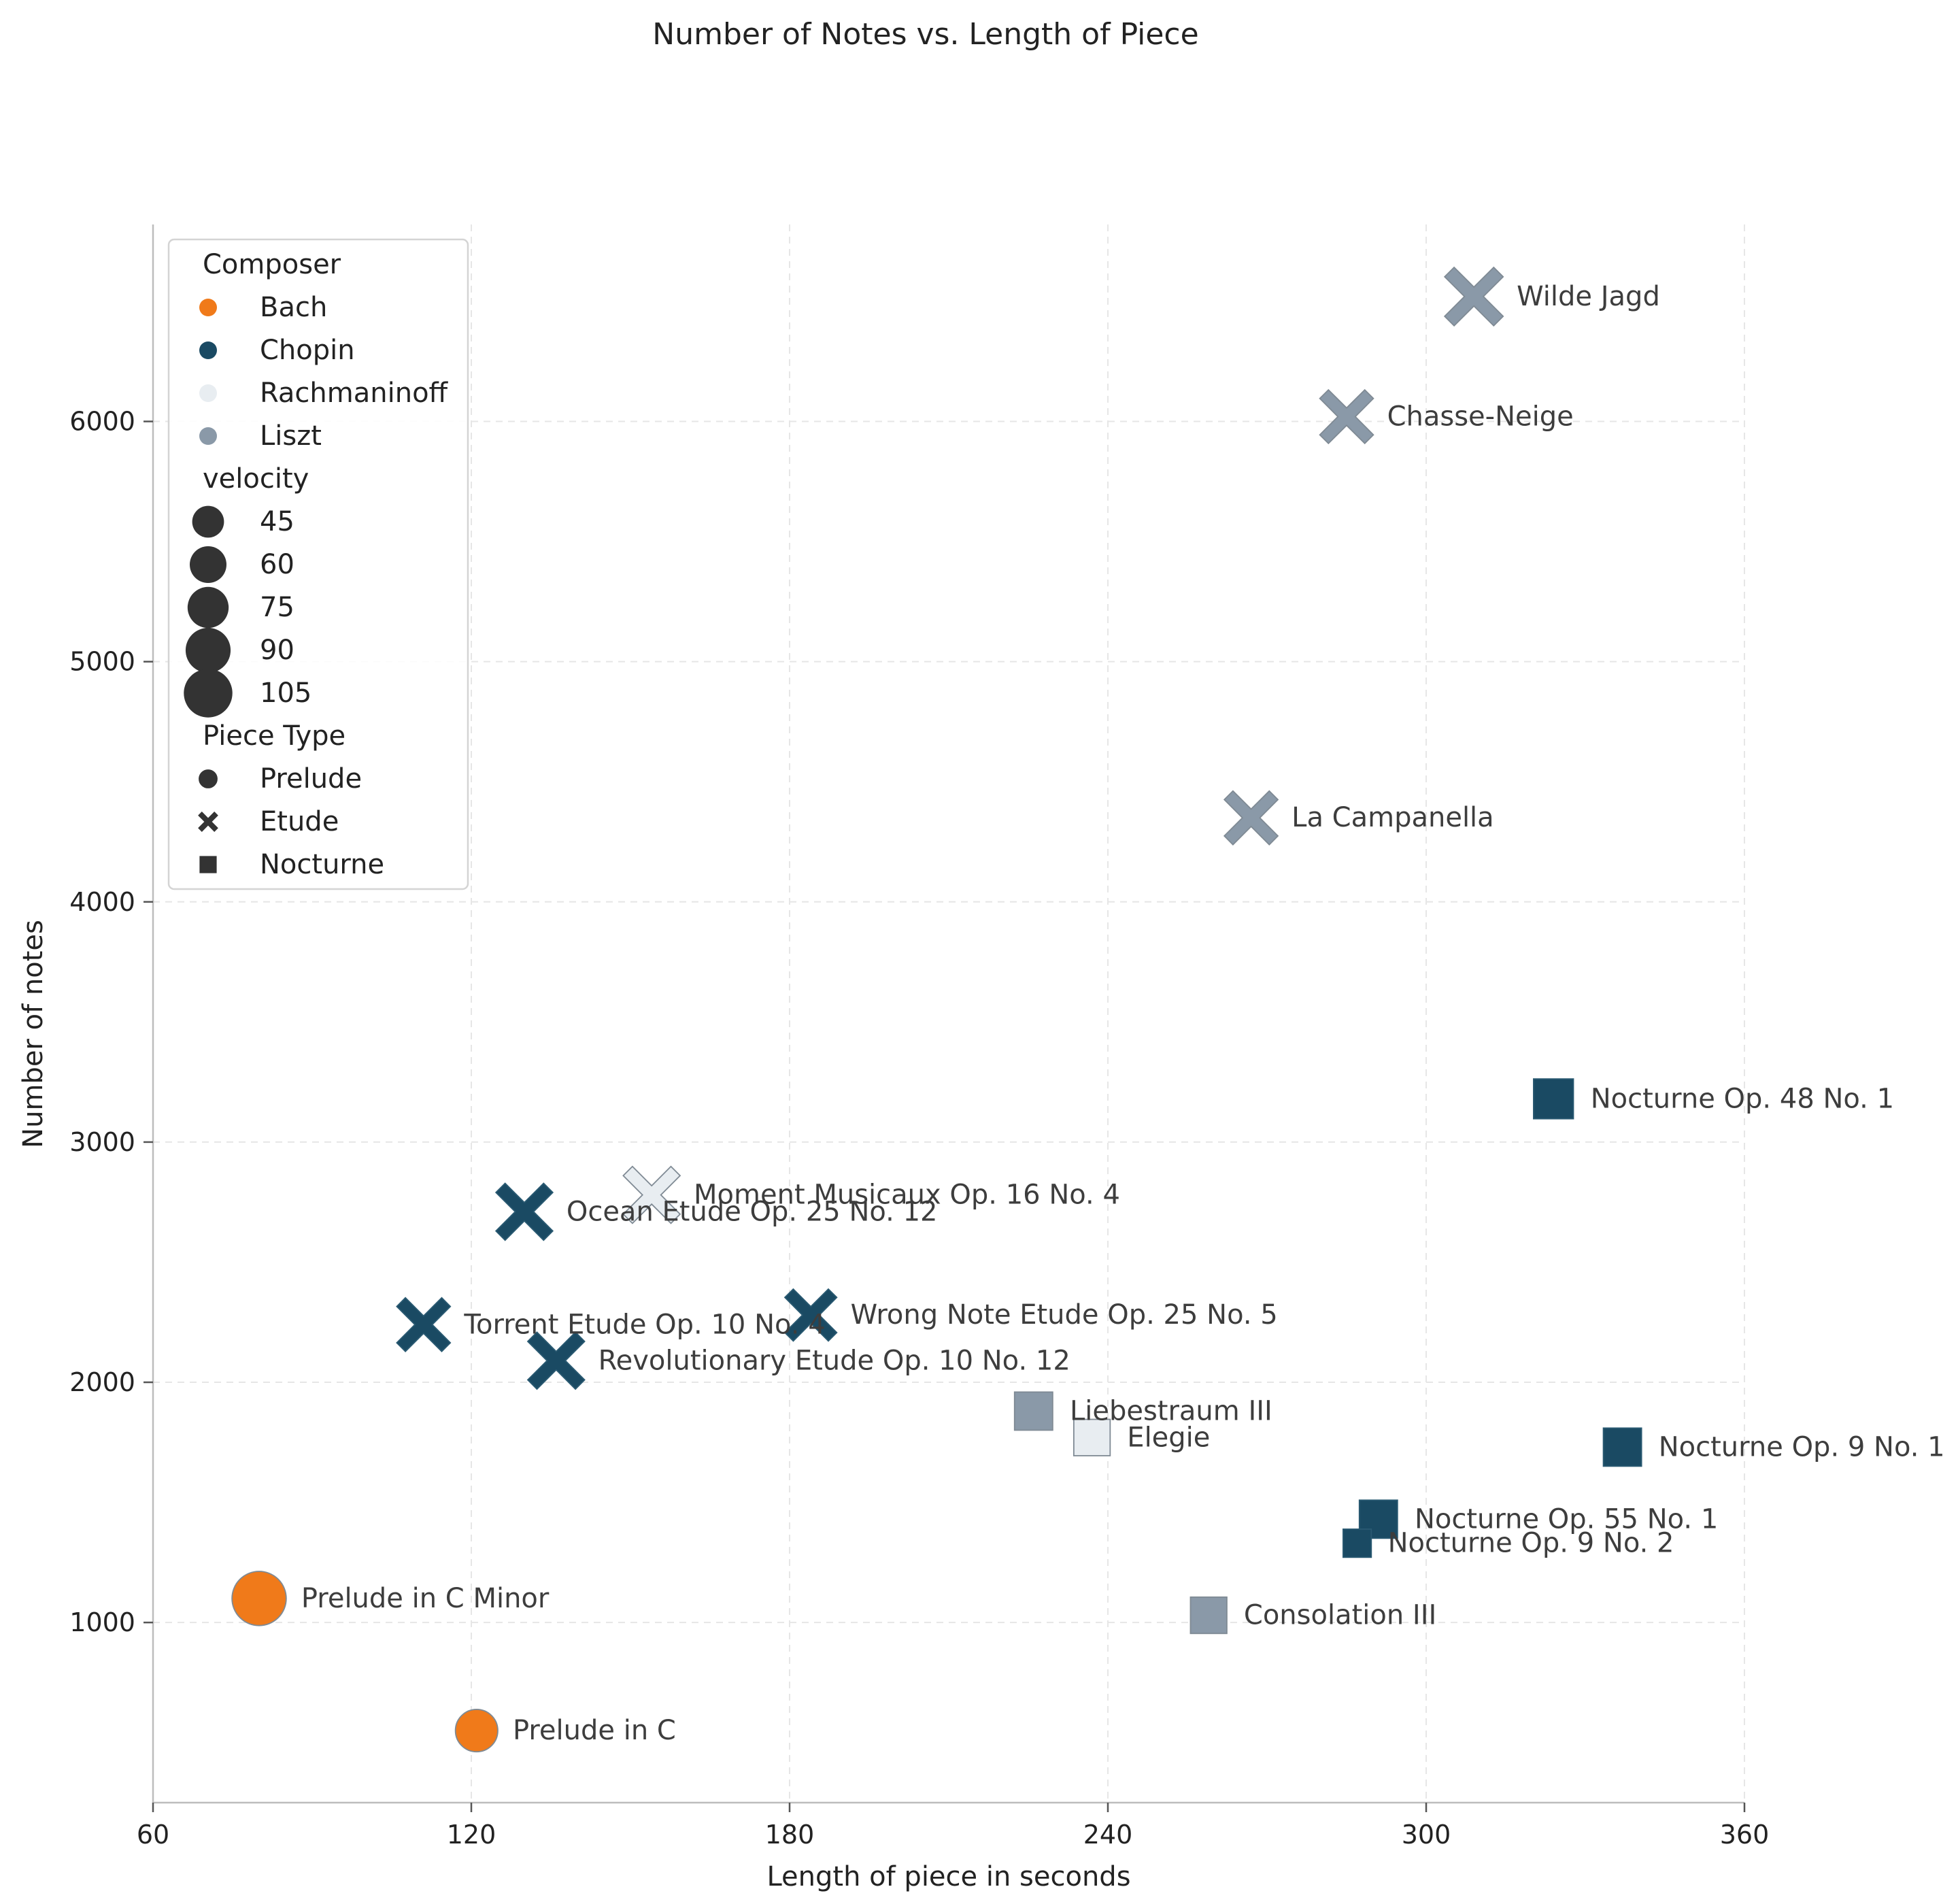 This screenshot has width=1958, height=1904. Describe the element at coordinates (790, 1835) in the screenshot. I see `x-tick-label: 180` at that location.